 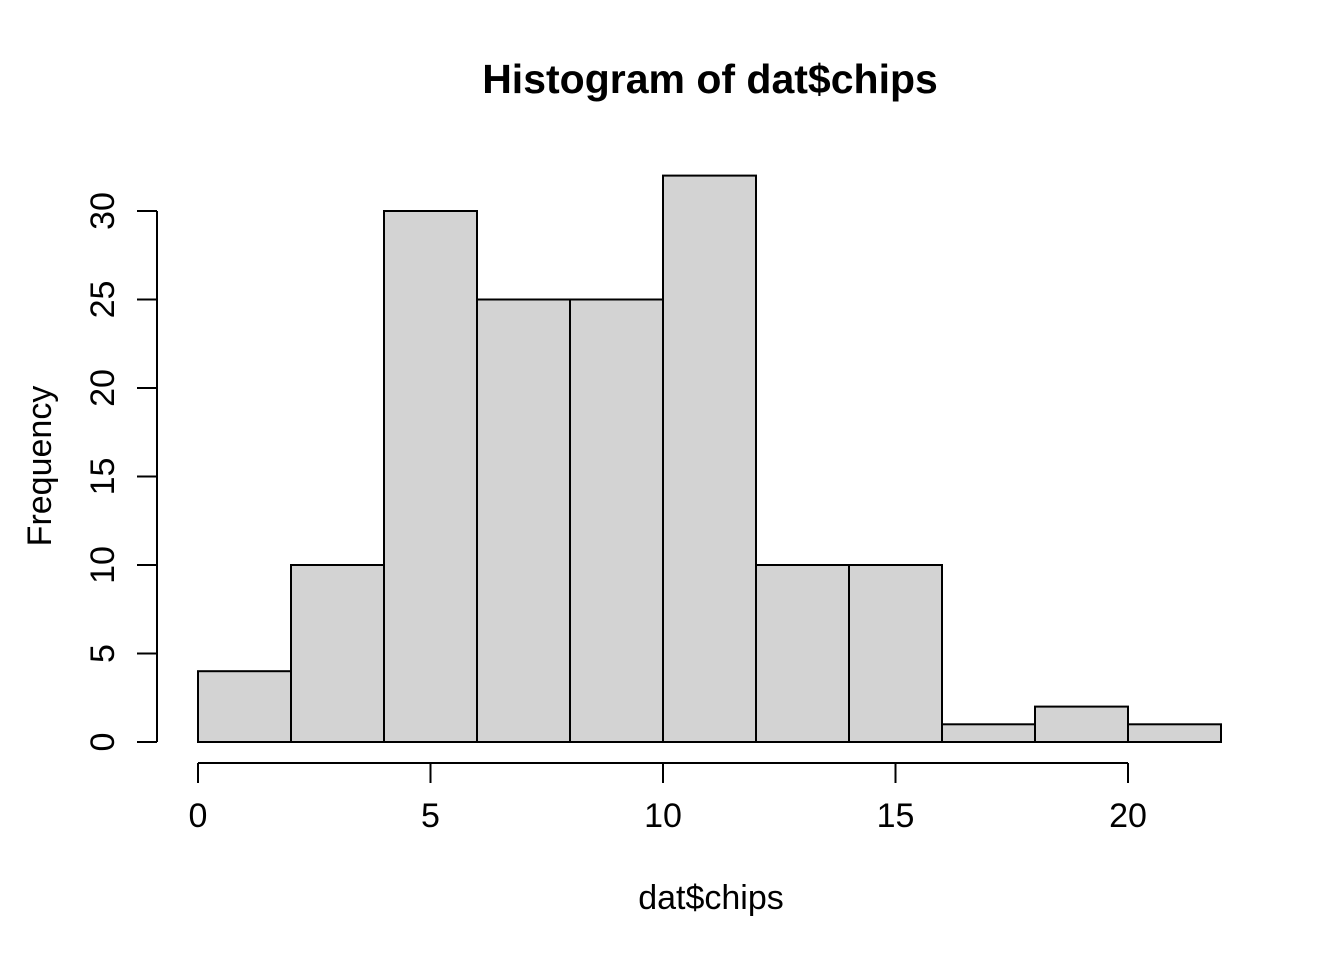 What do you see at coordinates (103, 565) in the screenshot?
I see `y-tick-label: 10` at bounding box center [103, 565].